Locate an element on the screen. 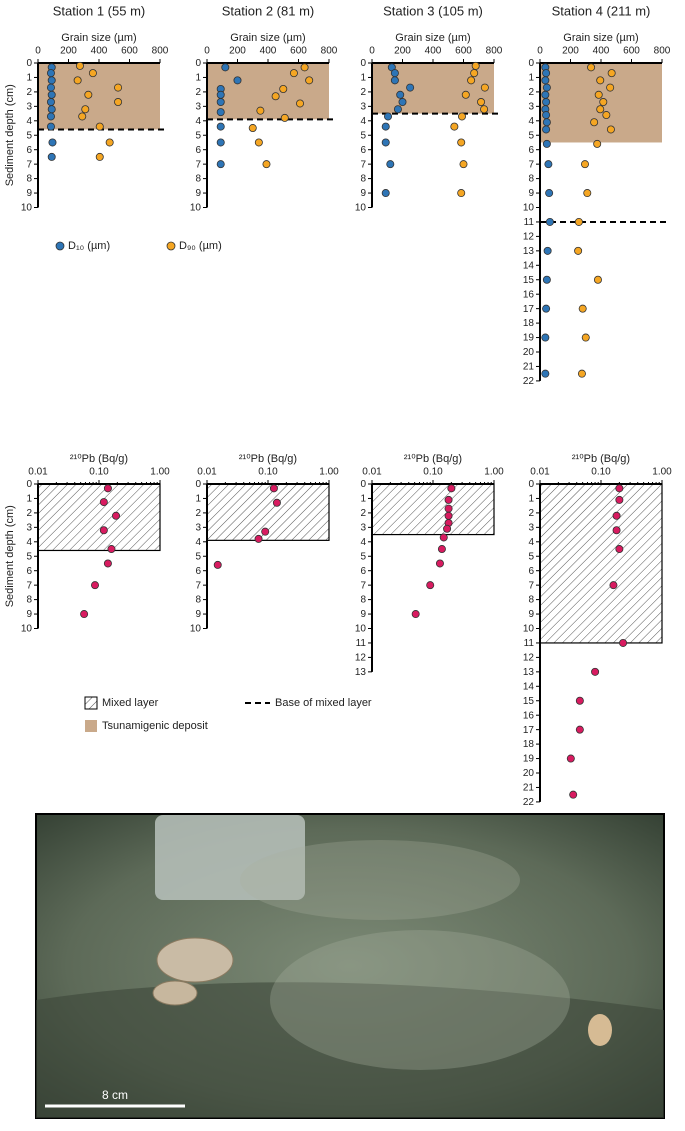 Image resolution: width=685 pixels, height=1131 pixels. y-tick-label: 15 is located at coordinates (529, 280).